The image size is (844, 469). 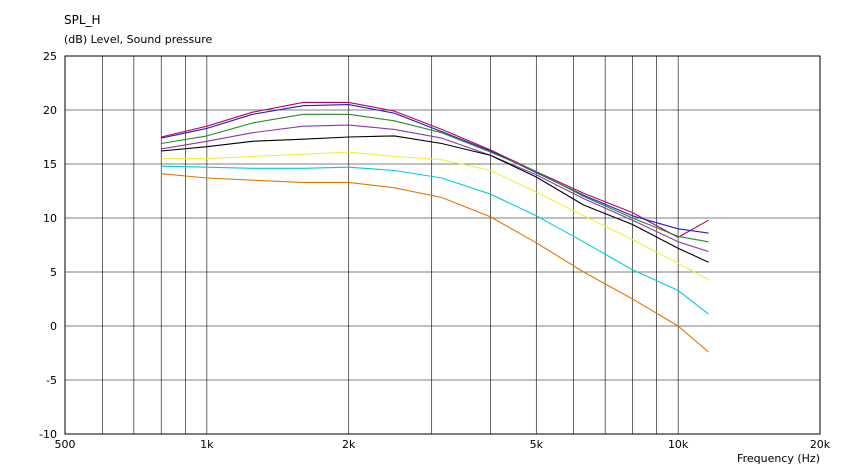 I want to click on y-tick-label-0: 25, so click(x=50, y=56).